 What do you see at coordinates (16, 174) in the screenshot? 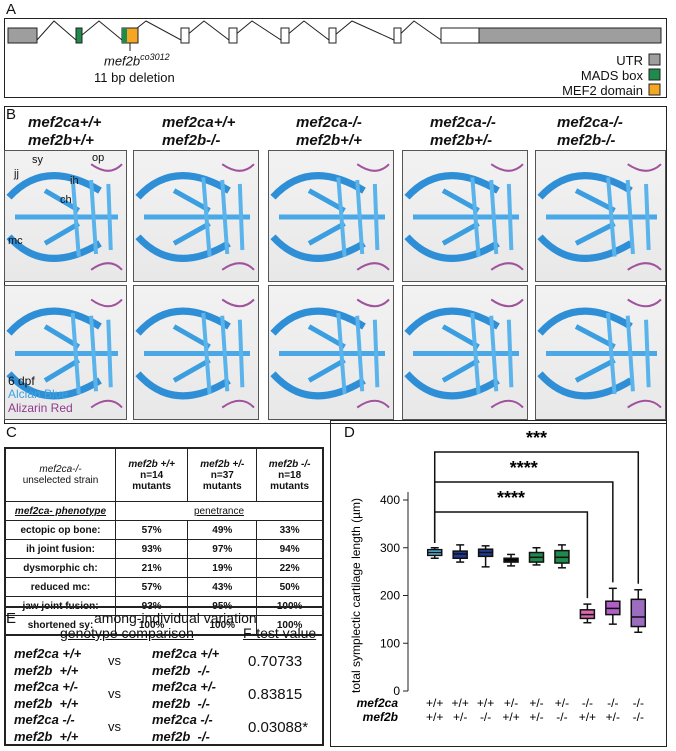
I see `label-jj: jj` at bounding box center [16, 174].